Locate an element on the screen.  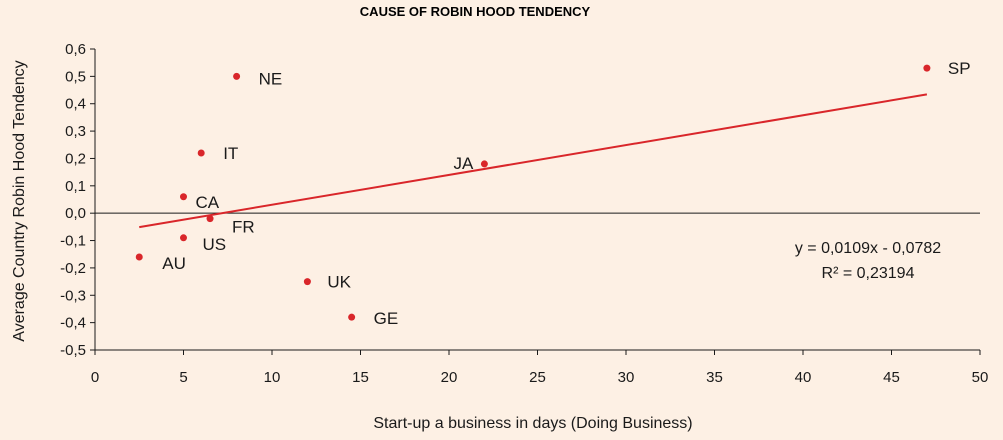
point-label: SP is located at coordinates (959, 68).